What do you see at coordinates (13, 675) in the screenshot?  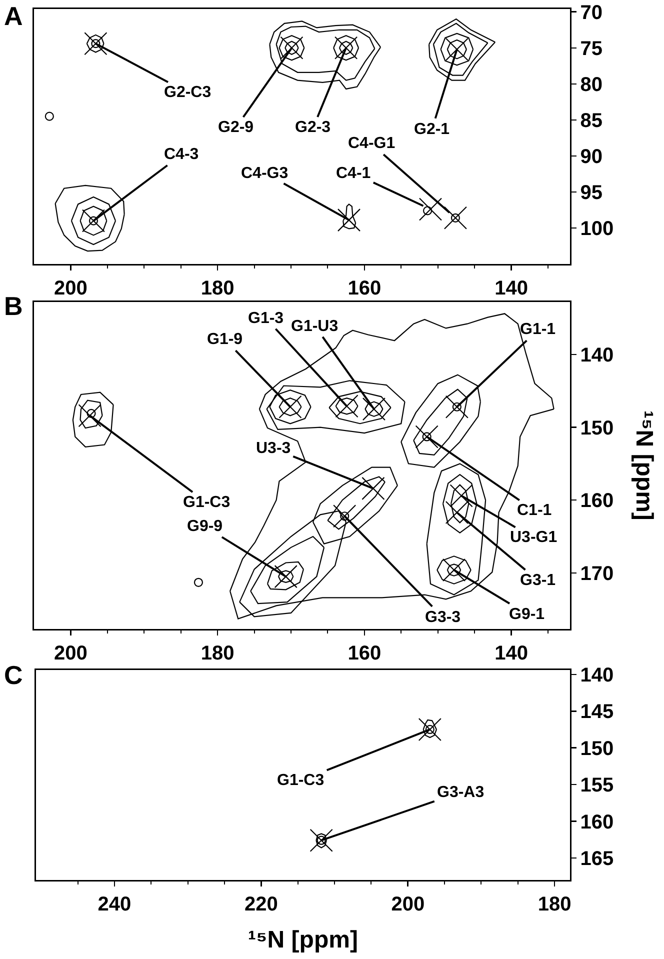 I see `chart-title: C` at bounding box center [13, 675].